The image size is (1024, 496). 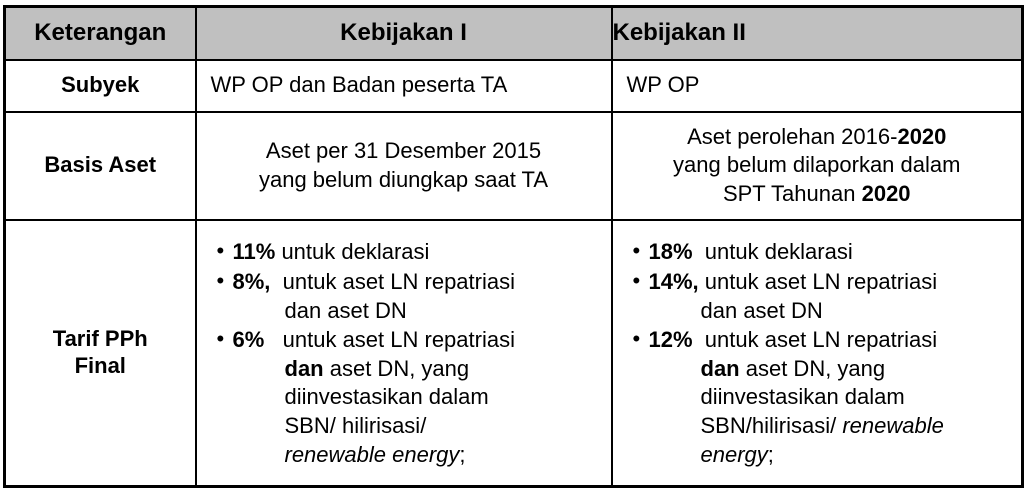 I want to click on rate-cont-k2-3-1-bold: dan, so click(x=720, y=368).